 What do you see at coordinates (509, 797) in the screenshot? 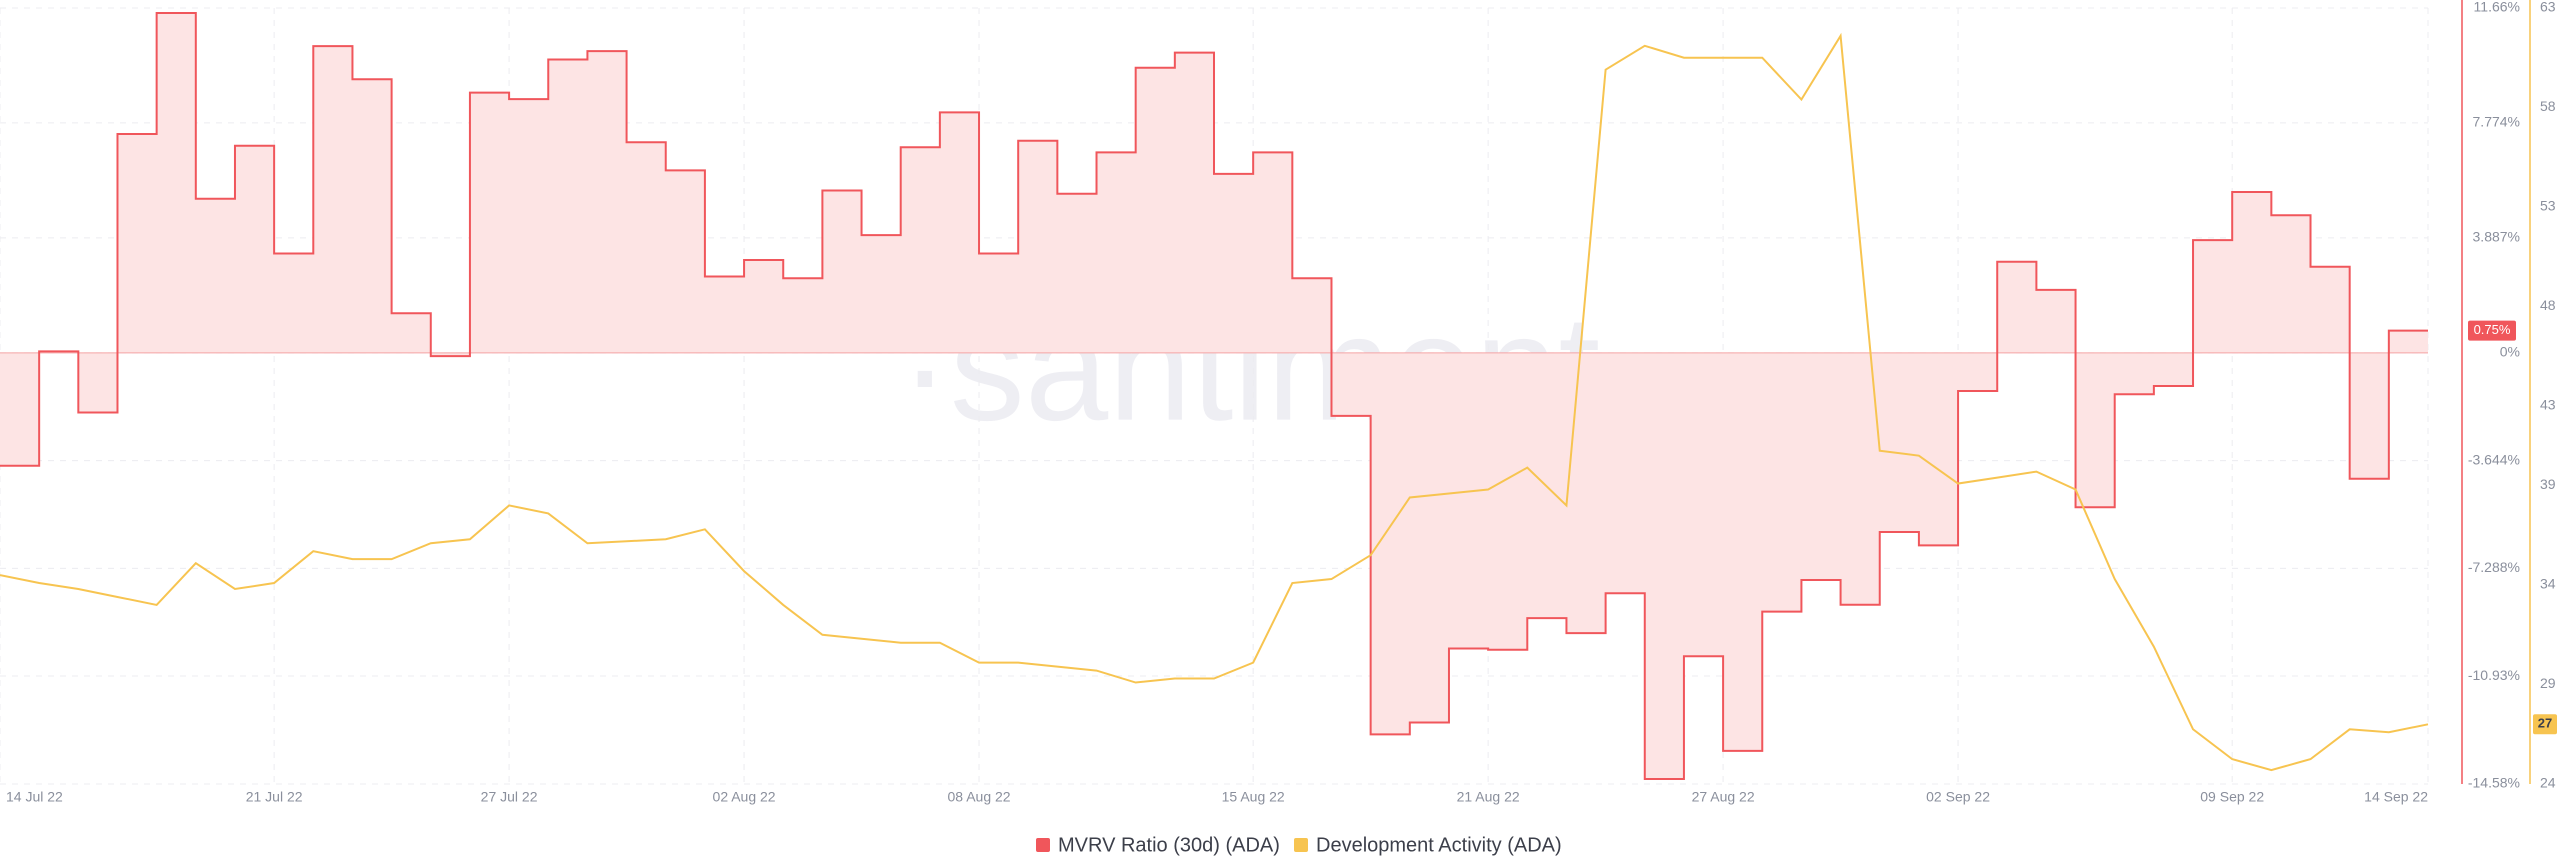
I see `x-tick-label: 27 Jul 22` at bounding box center [509, 797].